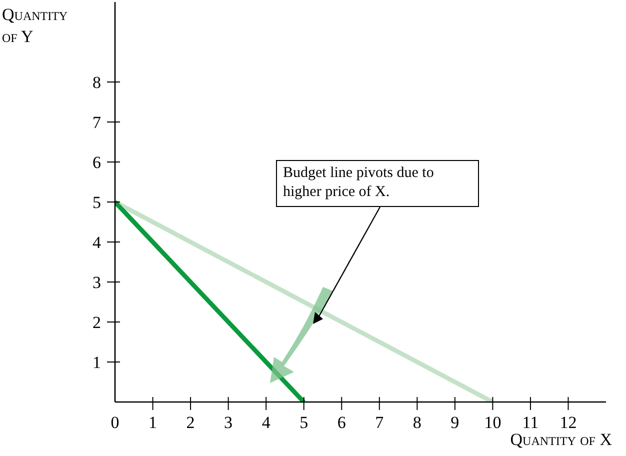 This screenshot has height=456, width=626. I want to click on x-tick-label: 0, so click(115, 422).